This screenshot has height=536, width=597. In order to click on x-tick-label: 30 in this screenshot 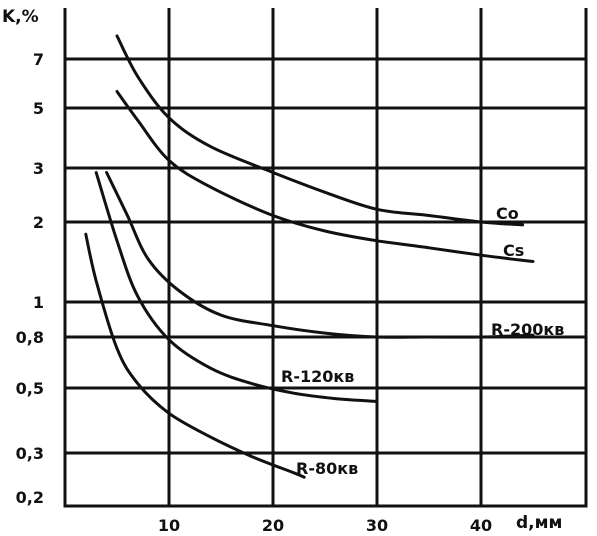, I will do `click(377, 525)`.